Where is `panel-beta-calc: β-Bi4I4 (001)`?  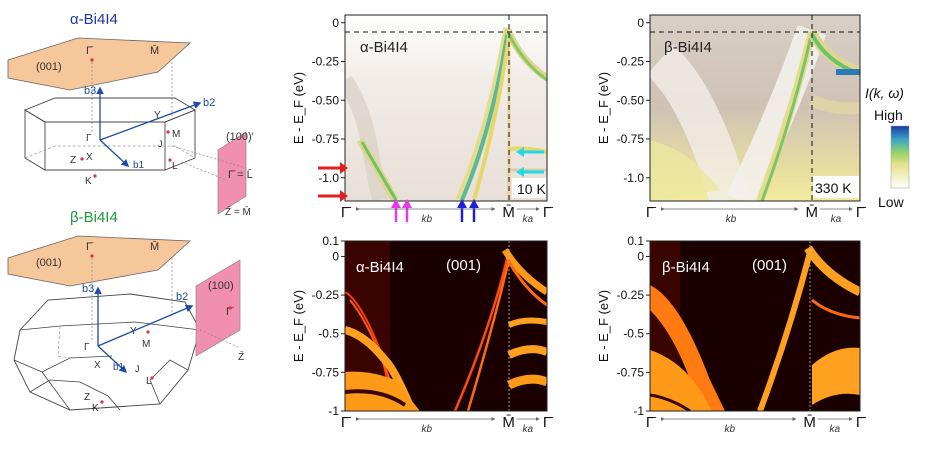 panel-beta-calc: β-Bi4I4 (001) is located at coordinates (755, 326).